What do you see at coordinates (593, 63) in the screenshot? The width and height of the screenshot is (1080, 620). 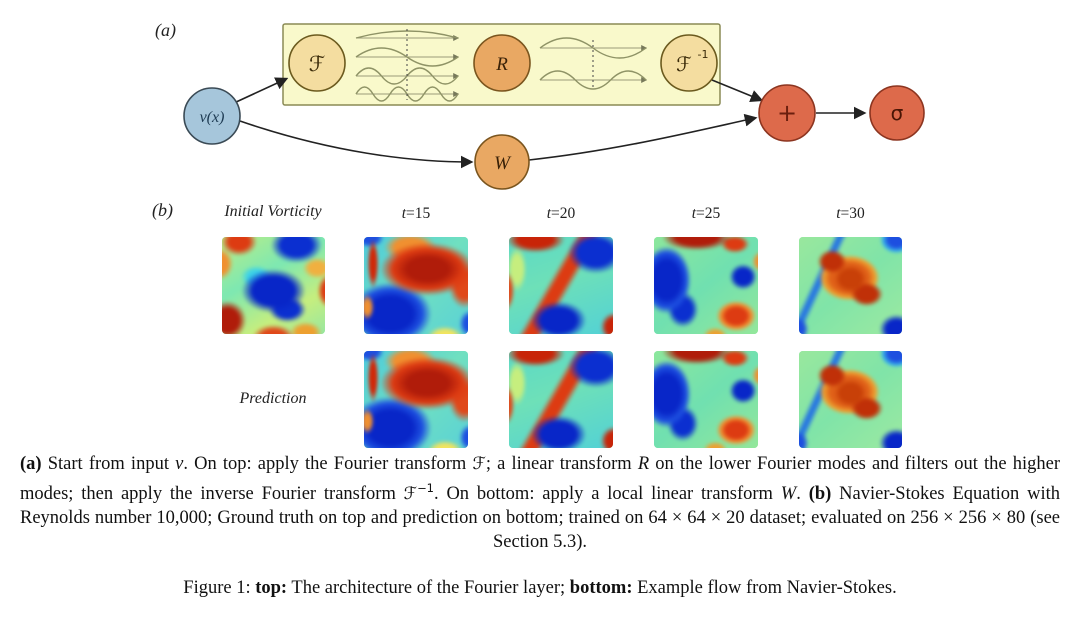 I see `filtered-modes-icon` at bounding box center [593, 63].